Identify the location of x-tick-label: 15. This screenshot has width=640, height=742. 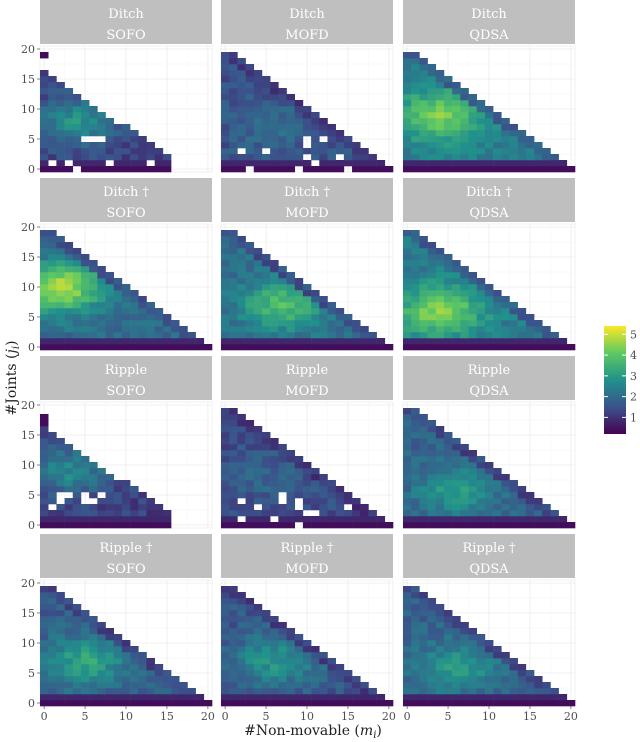
(348, 716).